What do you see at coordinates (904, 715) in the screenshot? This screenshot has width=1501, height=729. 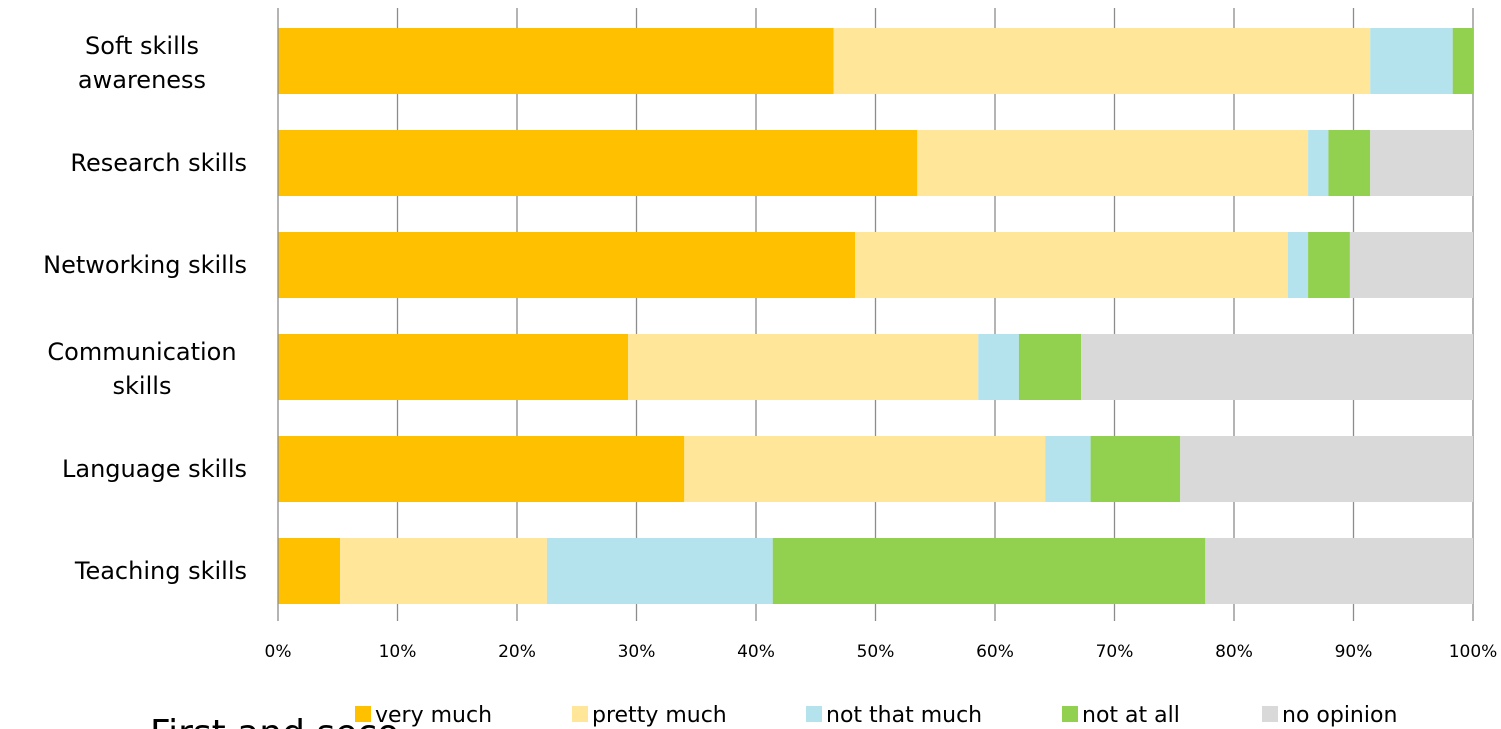 I see `legend-label: not that much` at bounding box center [904, 715].